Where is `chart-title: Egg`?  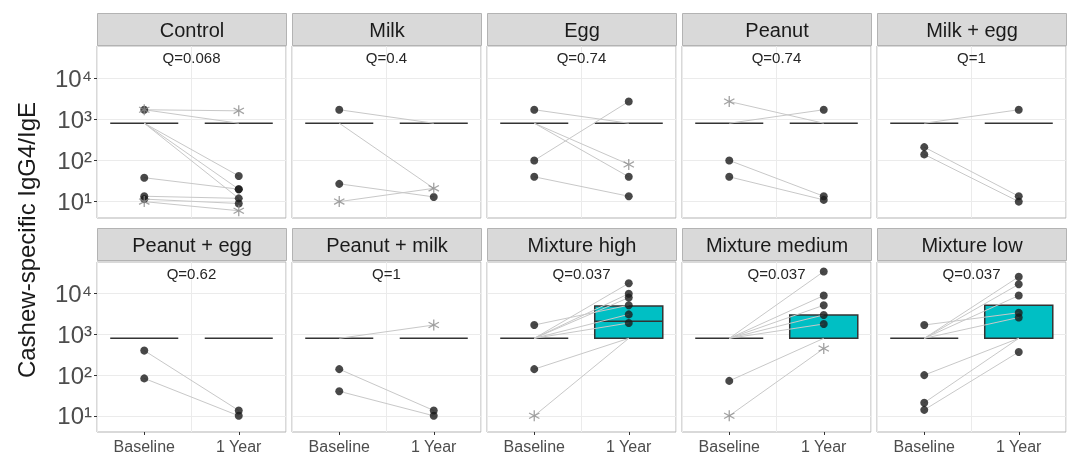
chart-title: Egg is located at coordinates (582, 29).